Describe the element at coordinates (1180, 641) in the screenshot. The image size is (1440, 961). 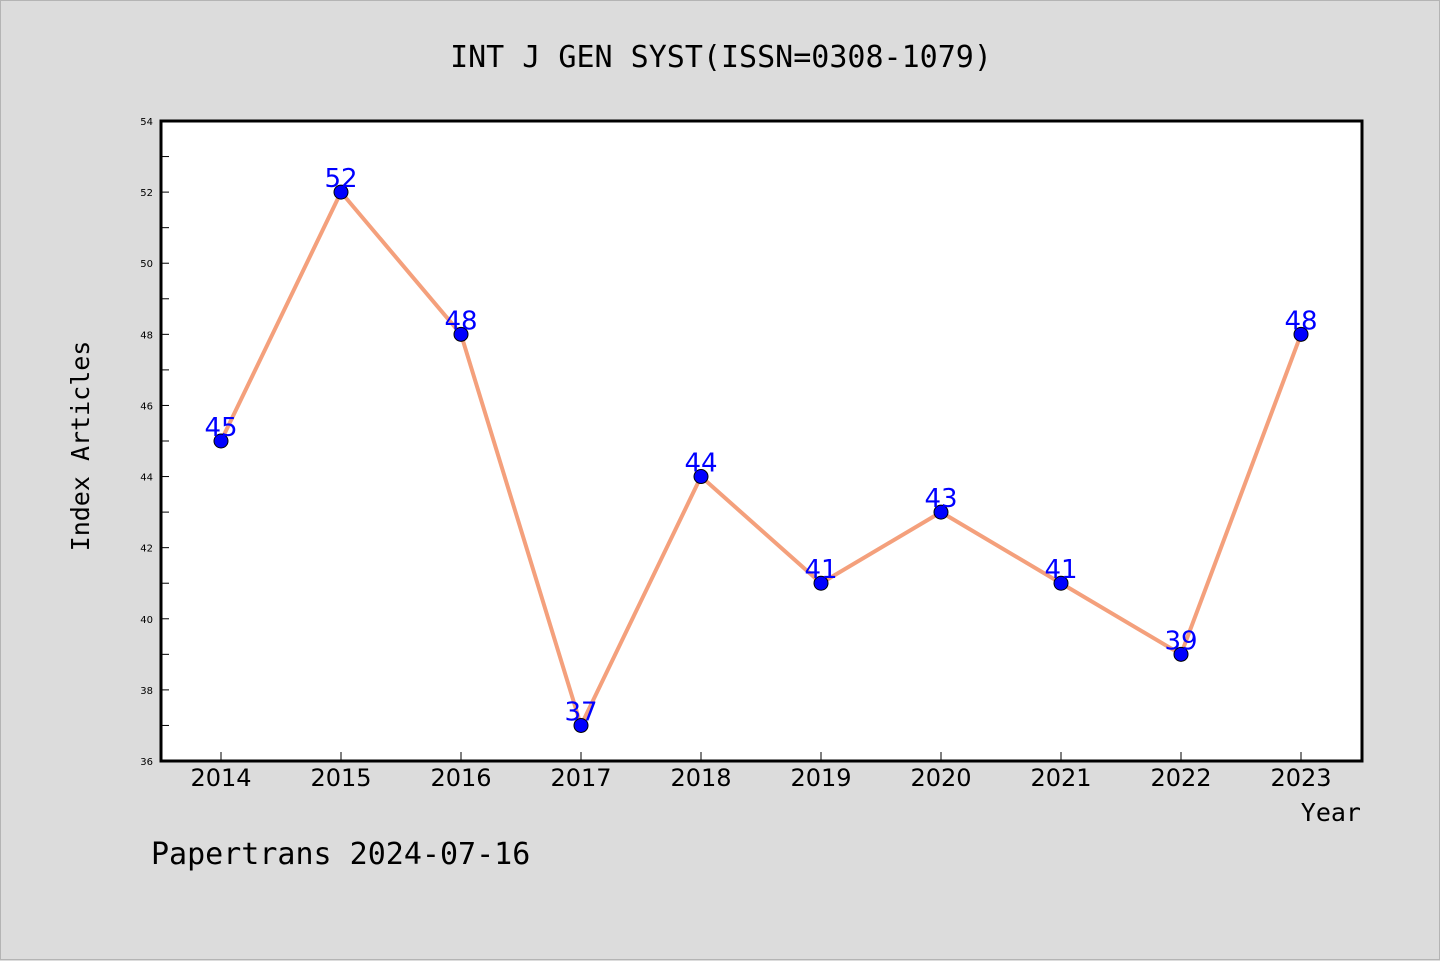
I see `data-label: 39` at that location.